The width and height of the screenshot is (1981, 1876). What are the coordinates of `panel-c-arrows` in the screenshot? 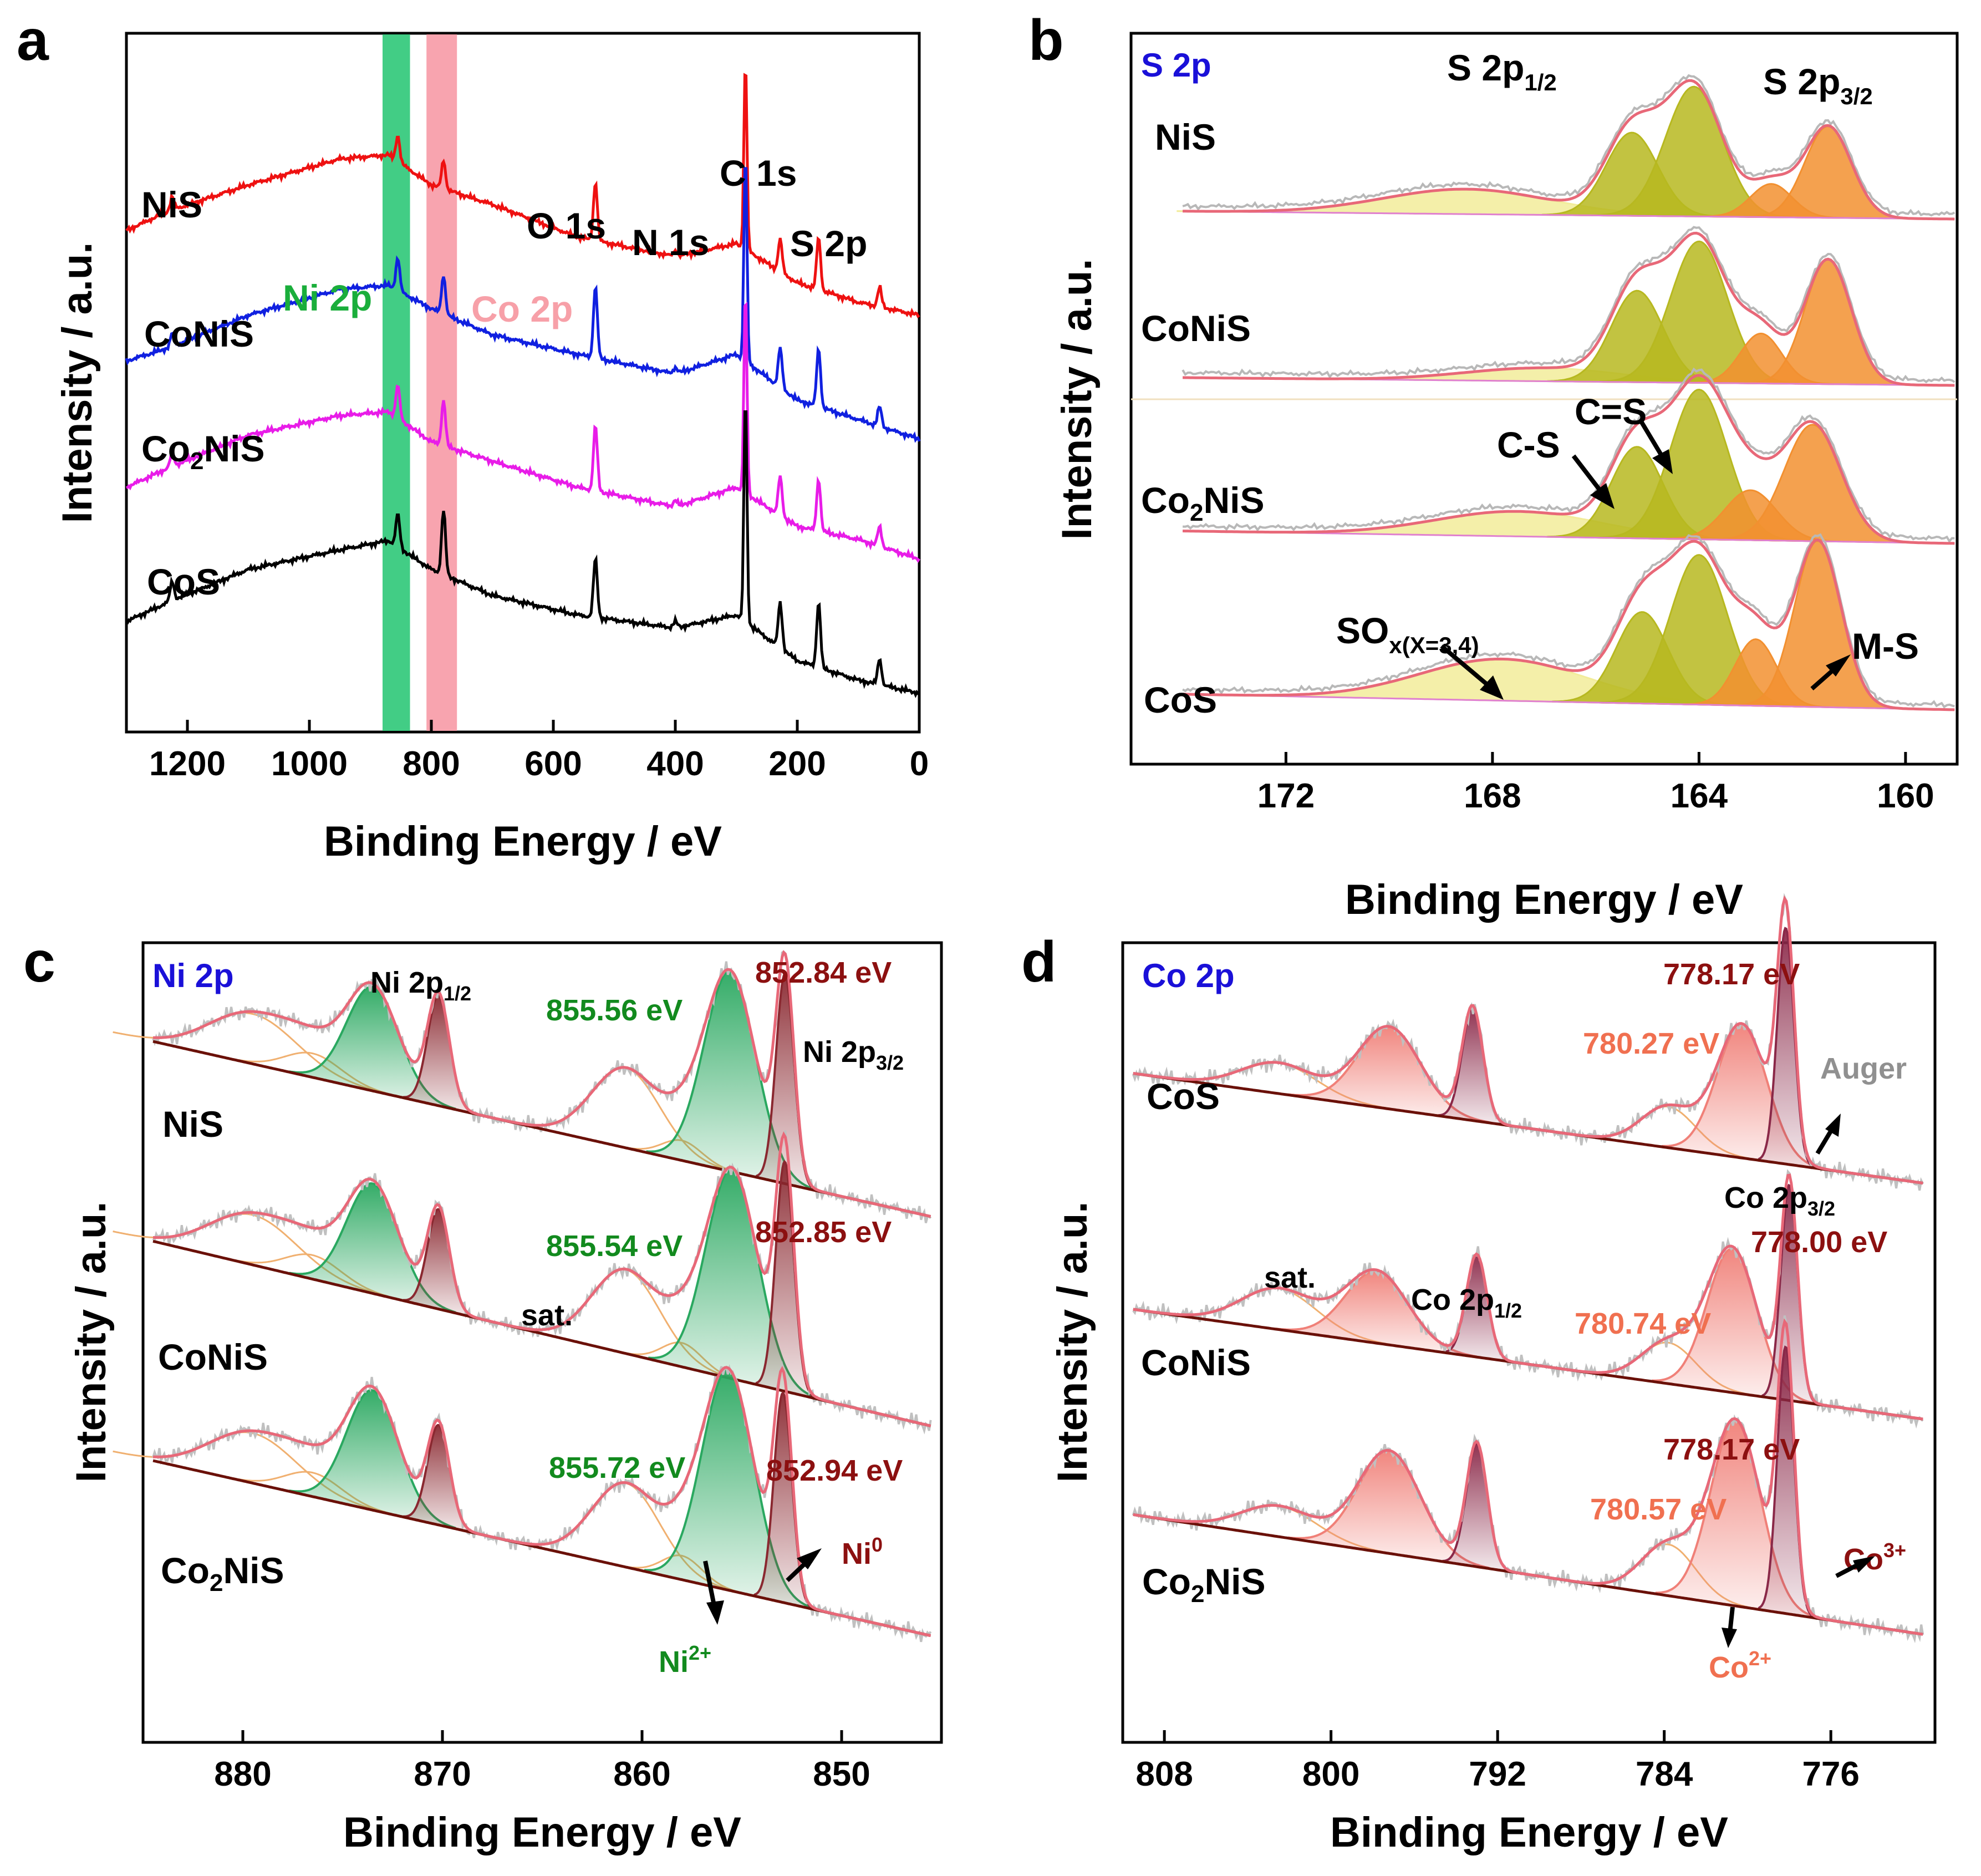 It's located at (763, 1586).